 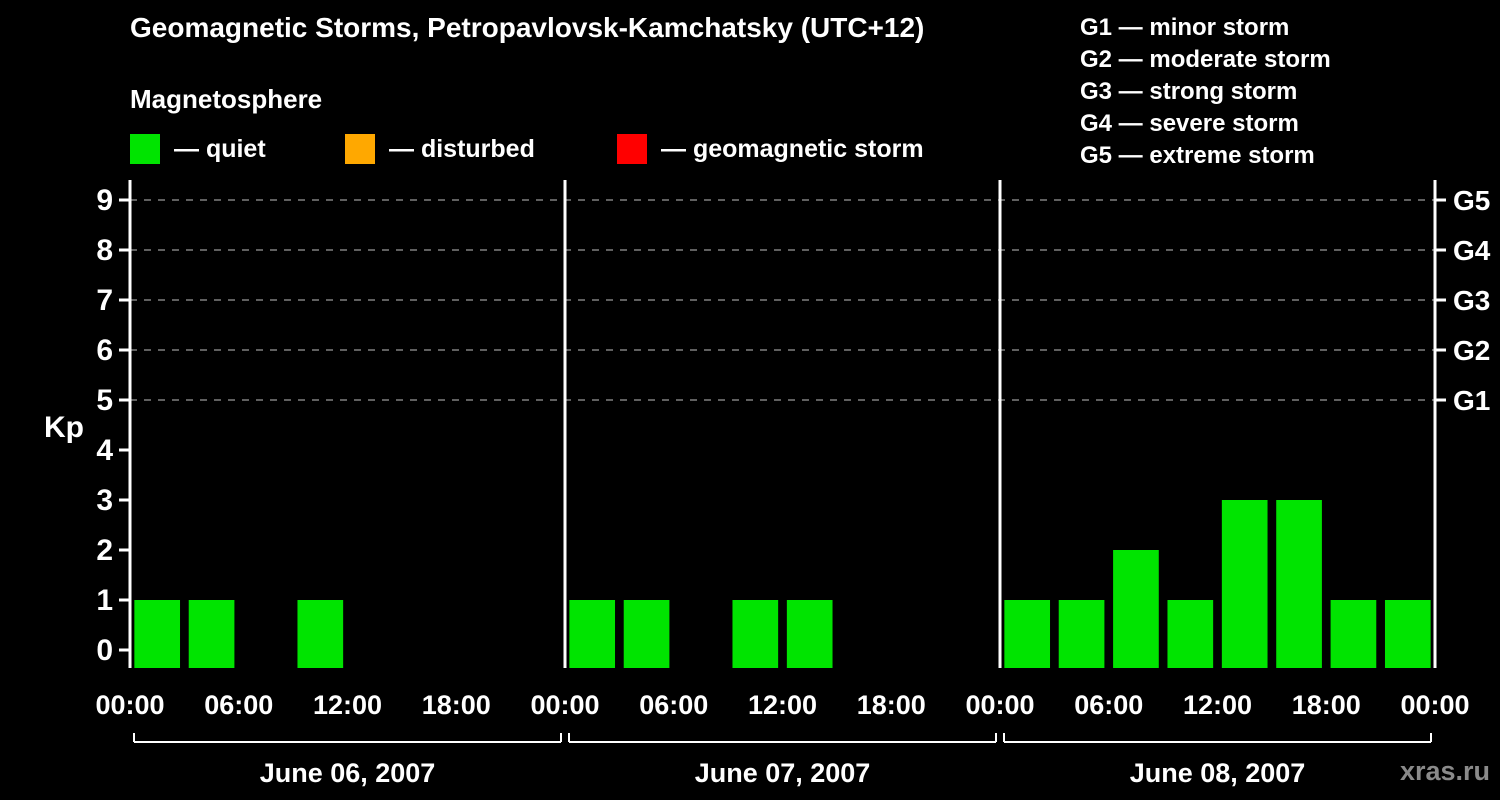 I want to click on chart-subtitle: Magnetosphere, so click(x=226, y=99).